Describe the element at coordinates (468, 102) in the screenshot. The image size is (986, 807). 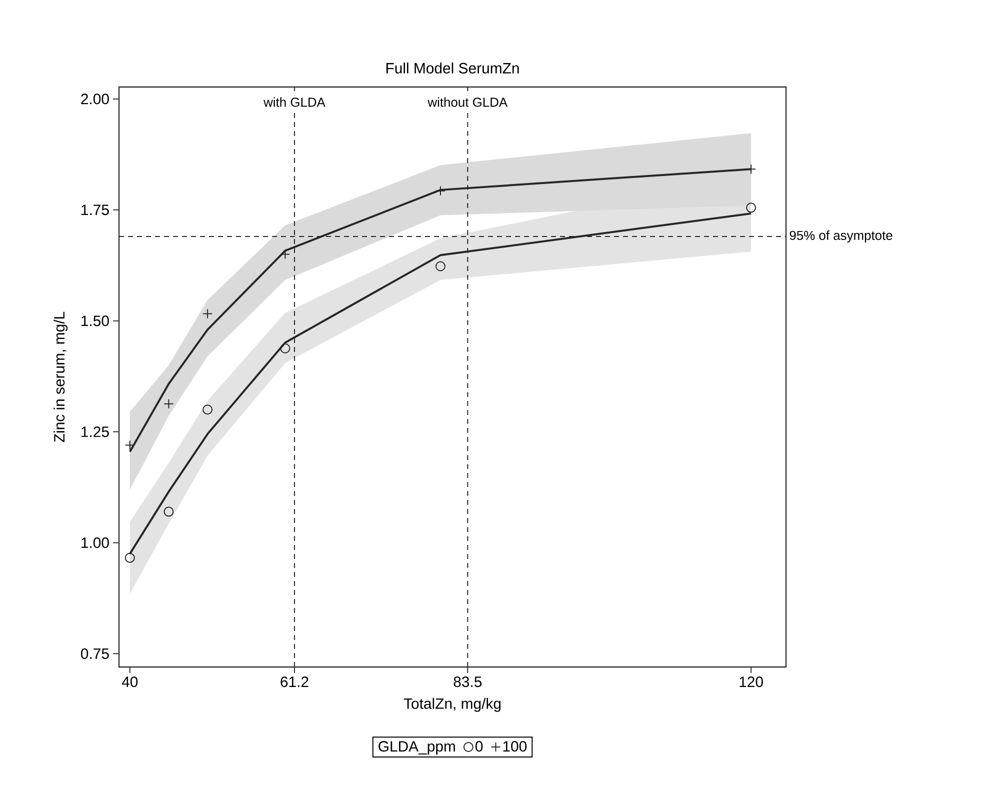
I see `ref-line-label: without GLDA` at that location.